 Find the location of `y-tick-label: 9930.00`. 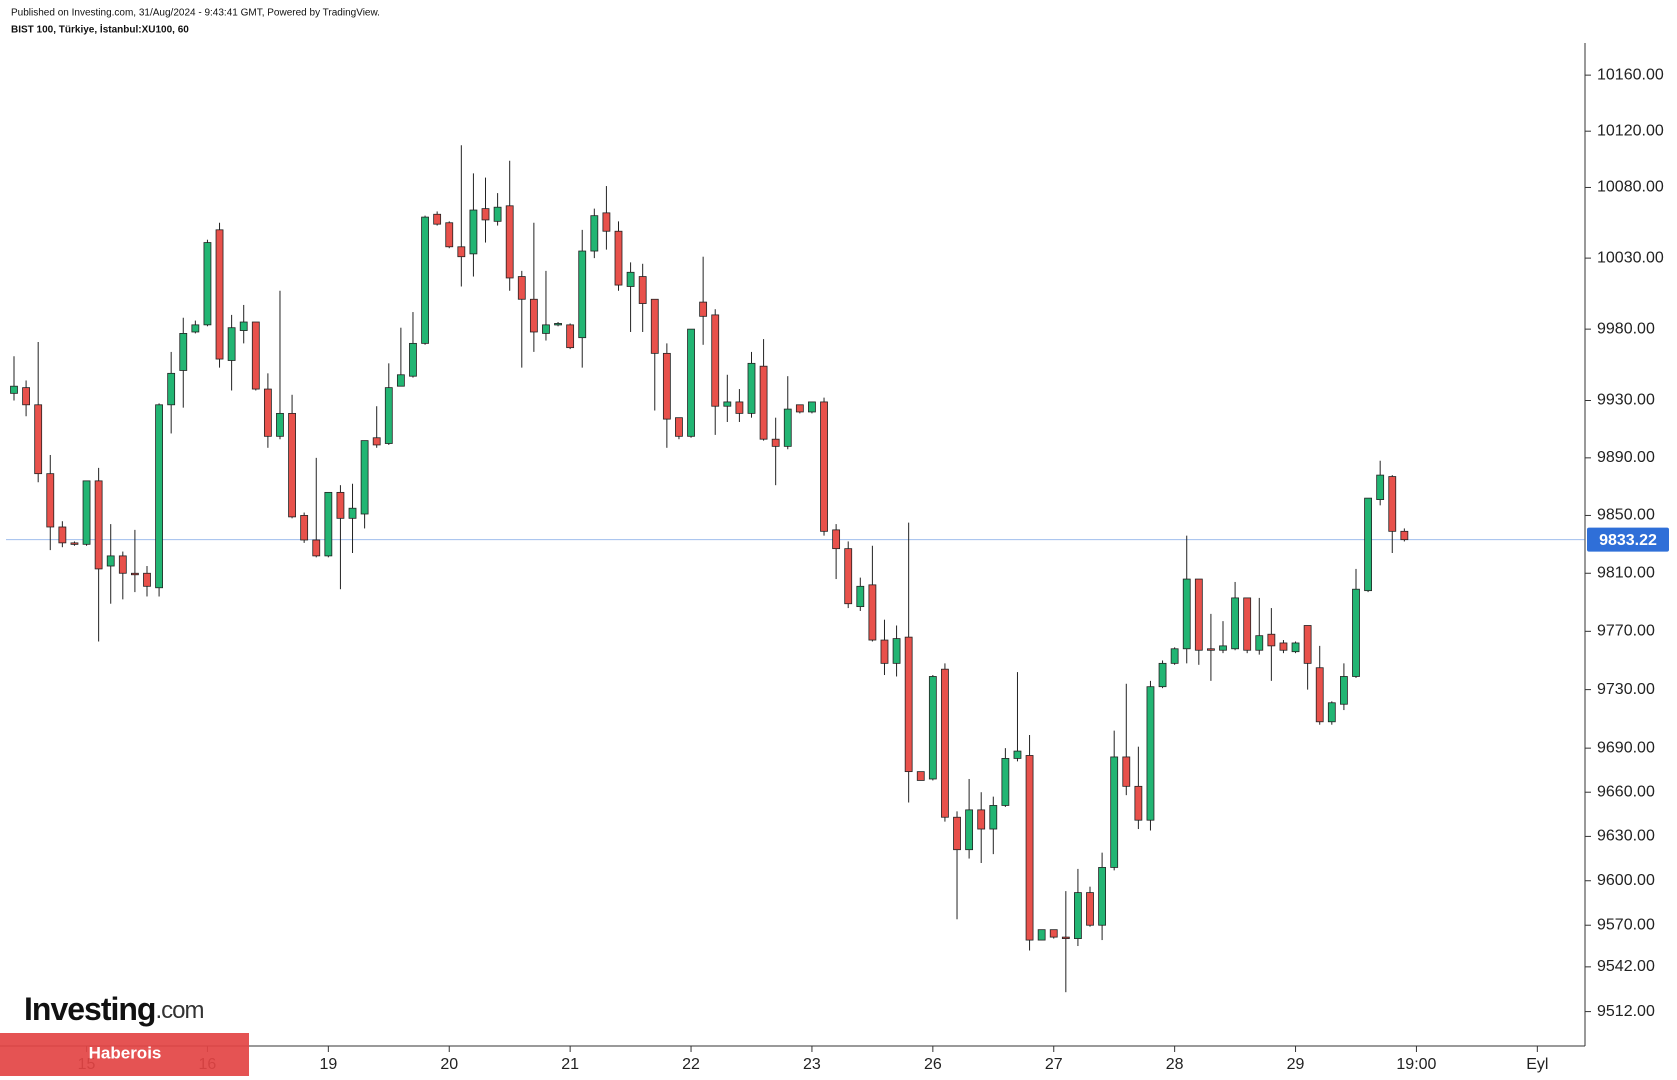

y-tick-label: 9930.00 is located at coordinates (1626, 400).